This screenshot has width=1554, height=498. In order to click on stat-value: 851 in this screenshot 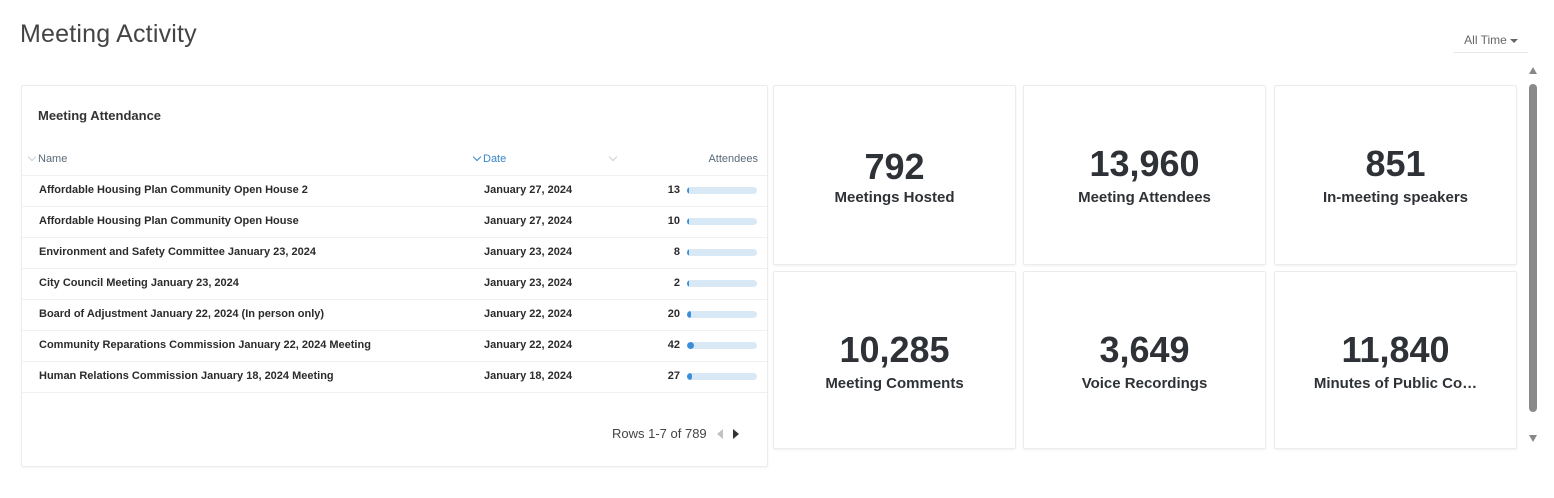, I will do `click(1395, 163)`.